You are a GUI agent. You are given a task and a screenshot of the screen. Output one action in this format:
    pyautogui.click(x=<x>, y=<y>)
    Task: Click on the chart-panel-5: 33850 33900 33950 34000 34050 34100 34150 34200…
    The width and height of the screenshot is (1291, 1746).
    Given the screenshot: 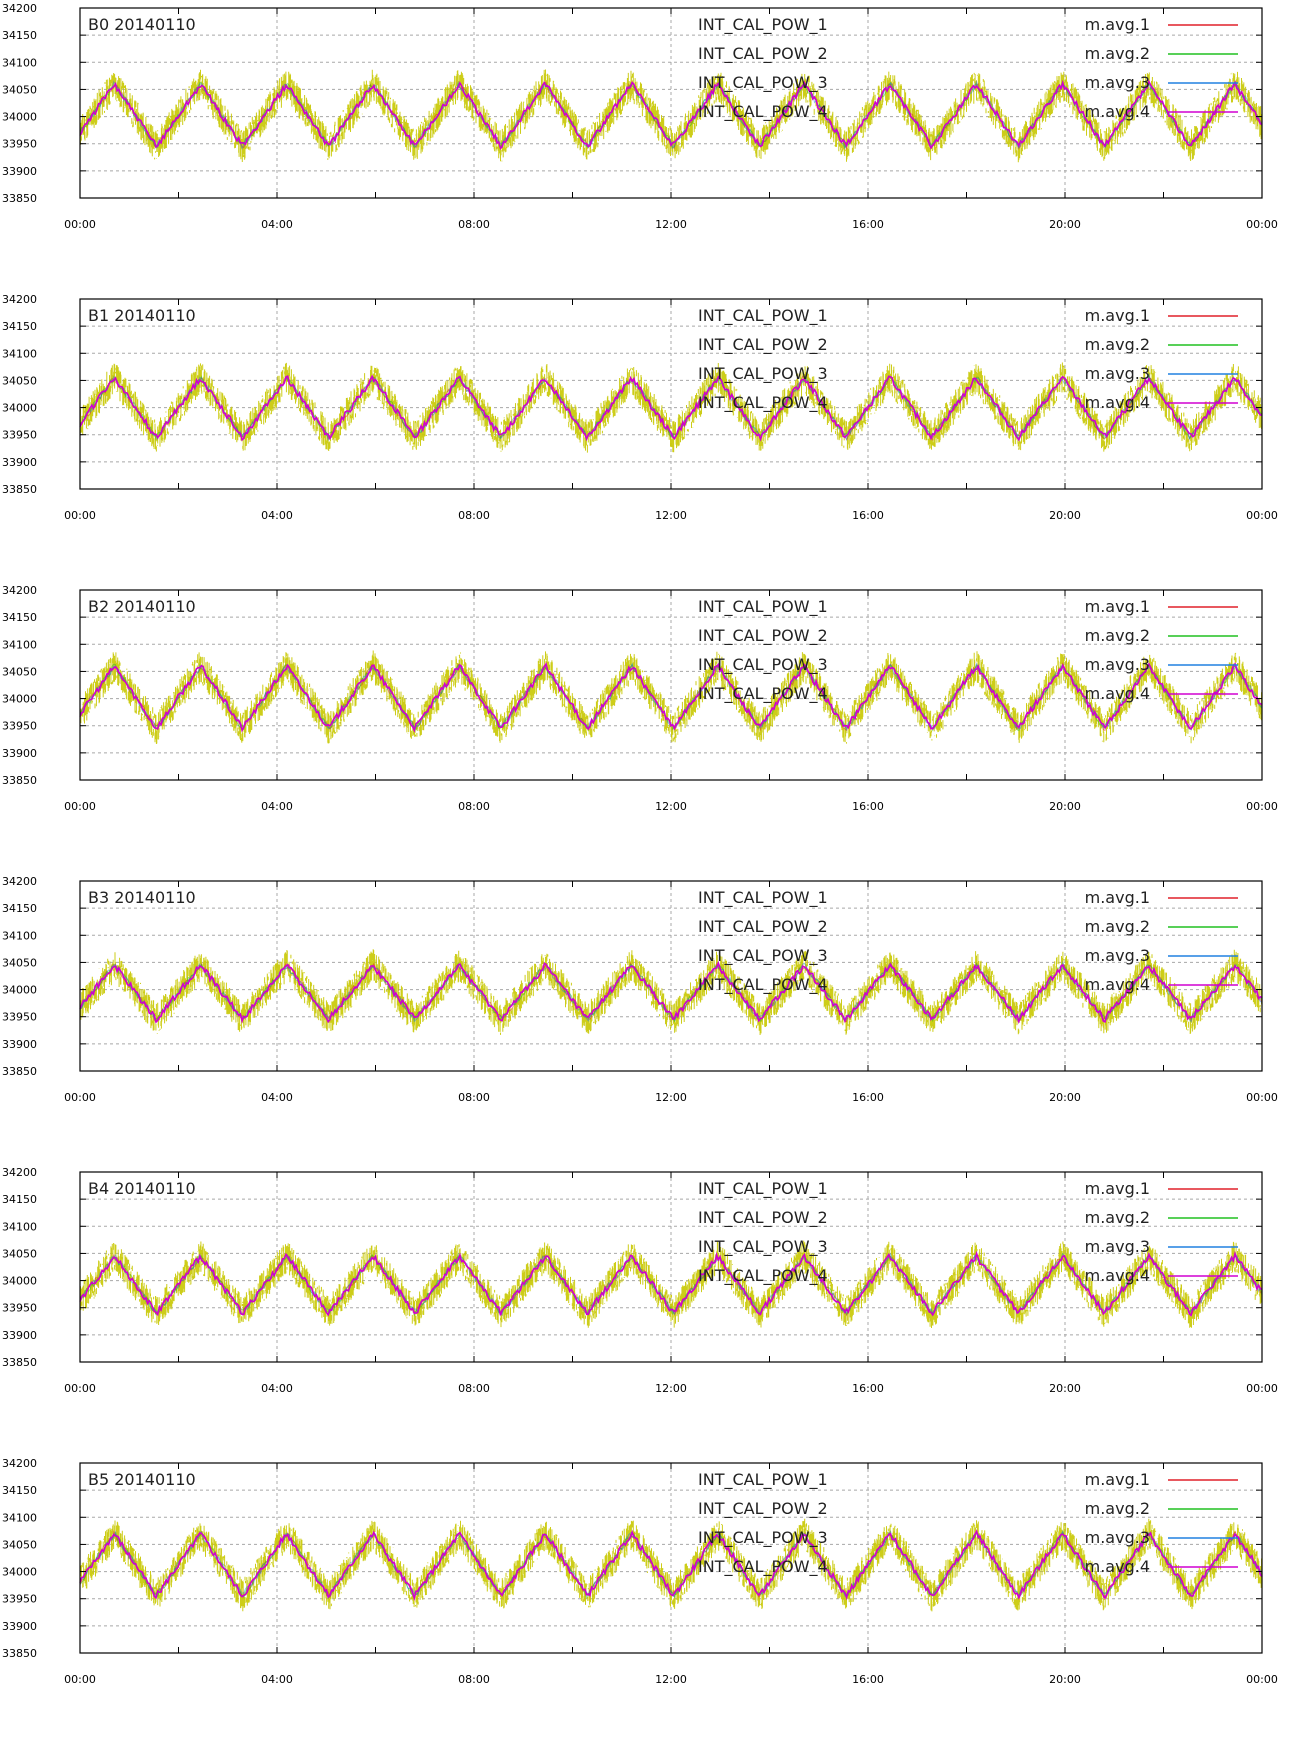 What is the action you would take?
    pyautogui.click(x=640, y=1571)
    